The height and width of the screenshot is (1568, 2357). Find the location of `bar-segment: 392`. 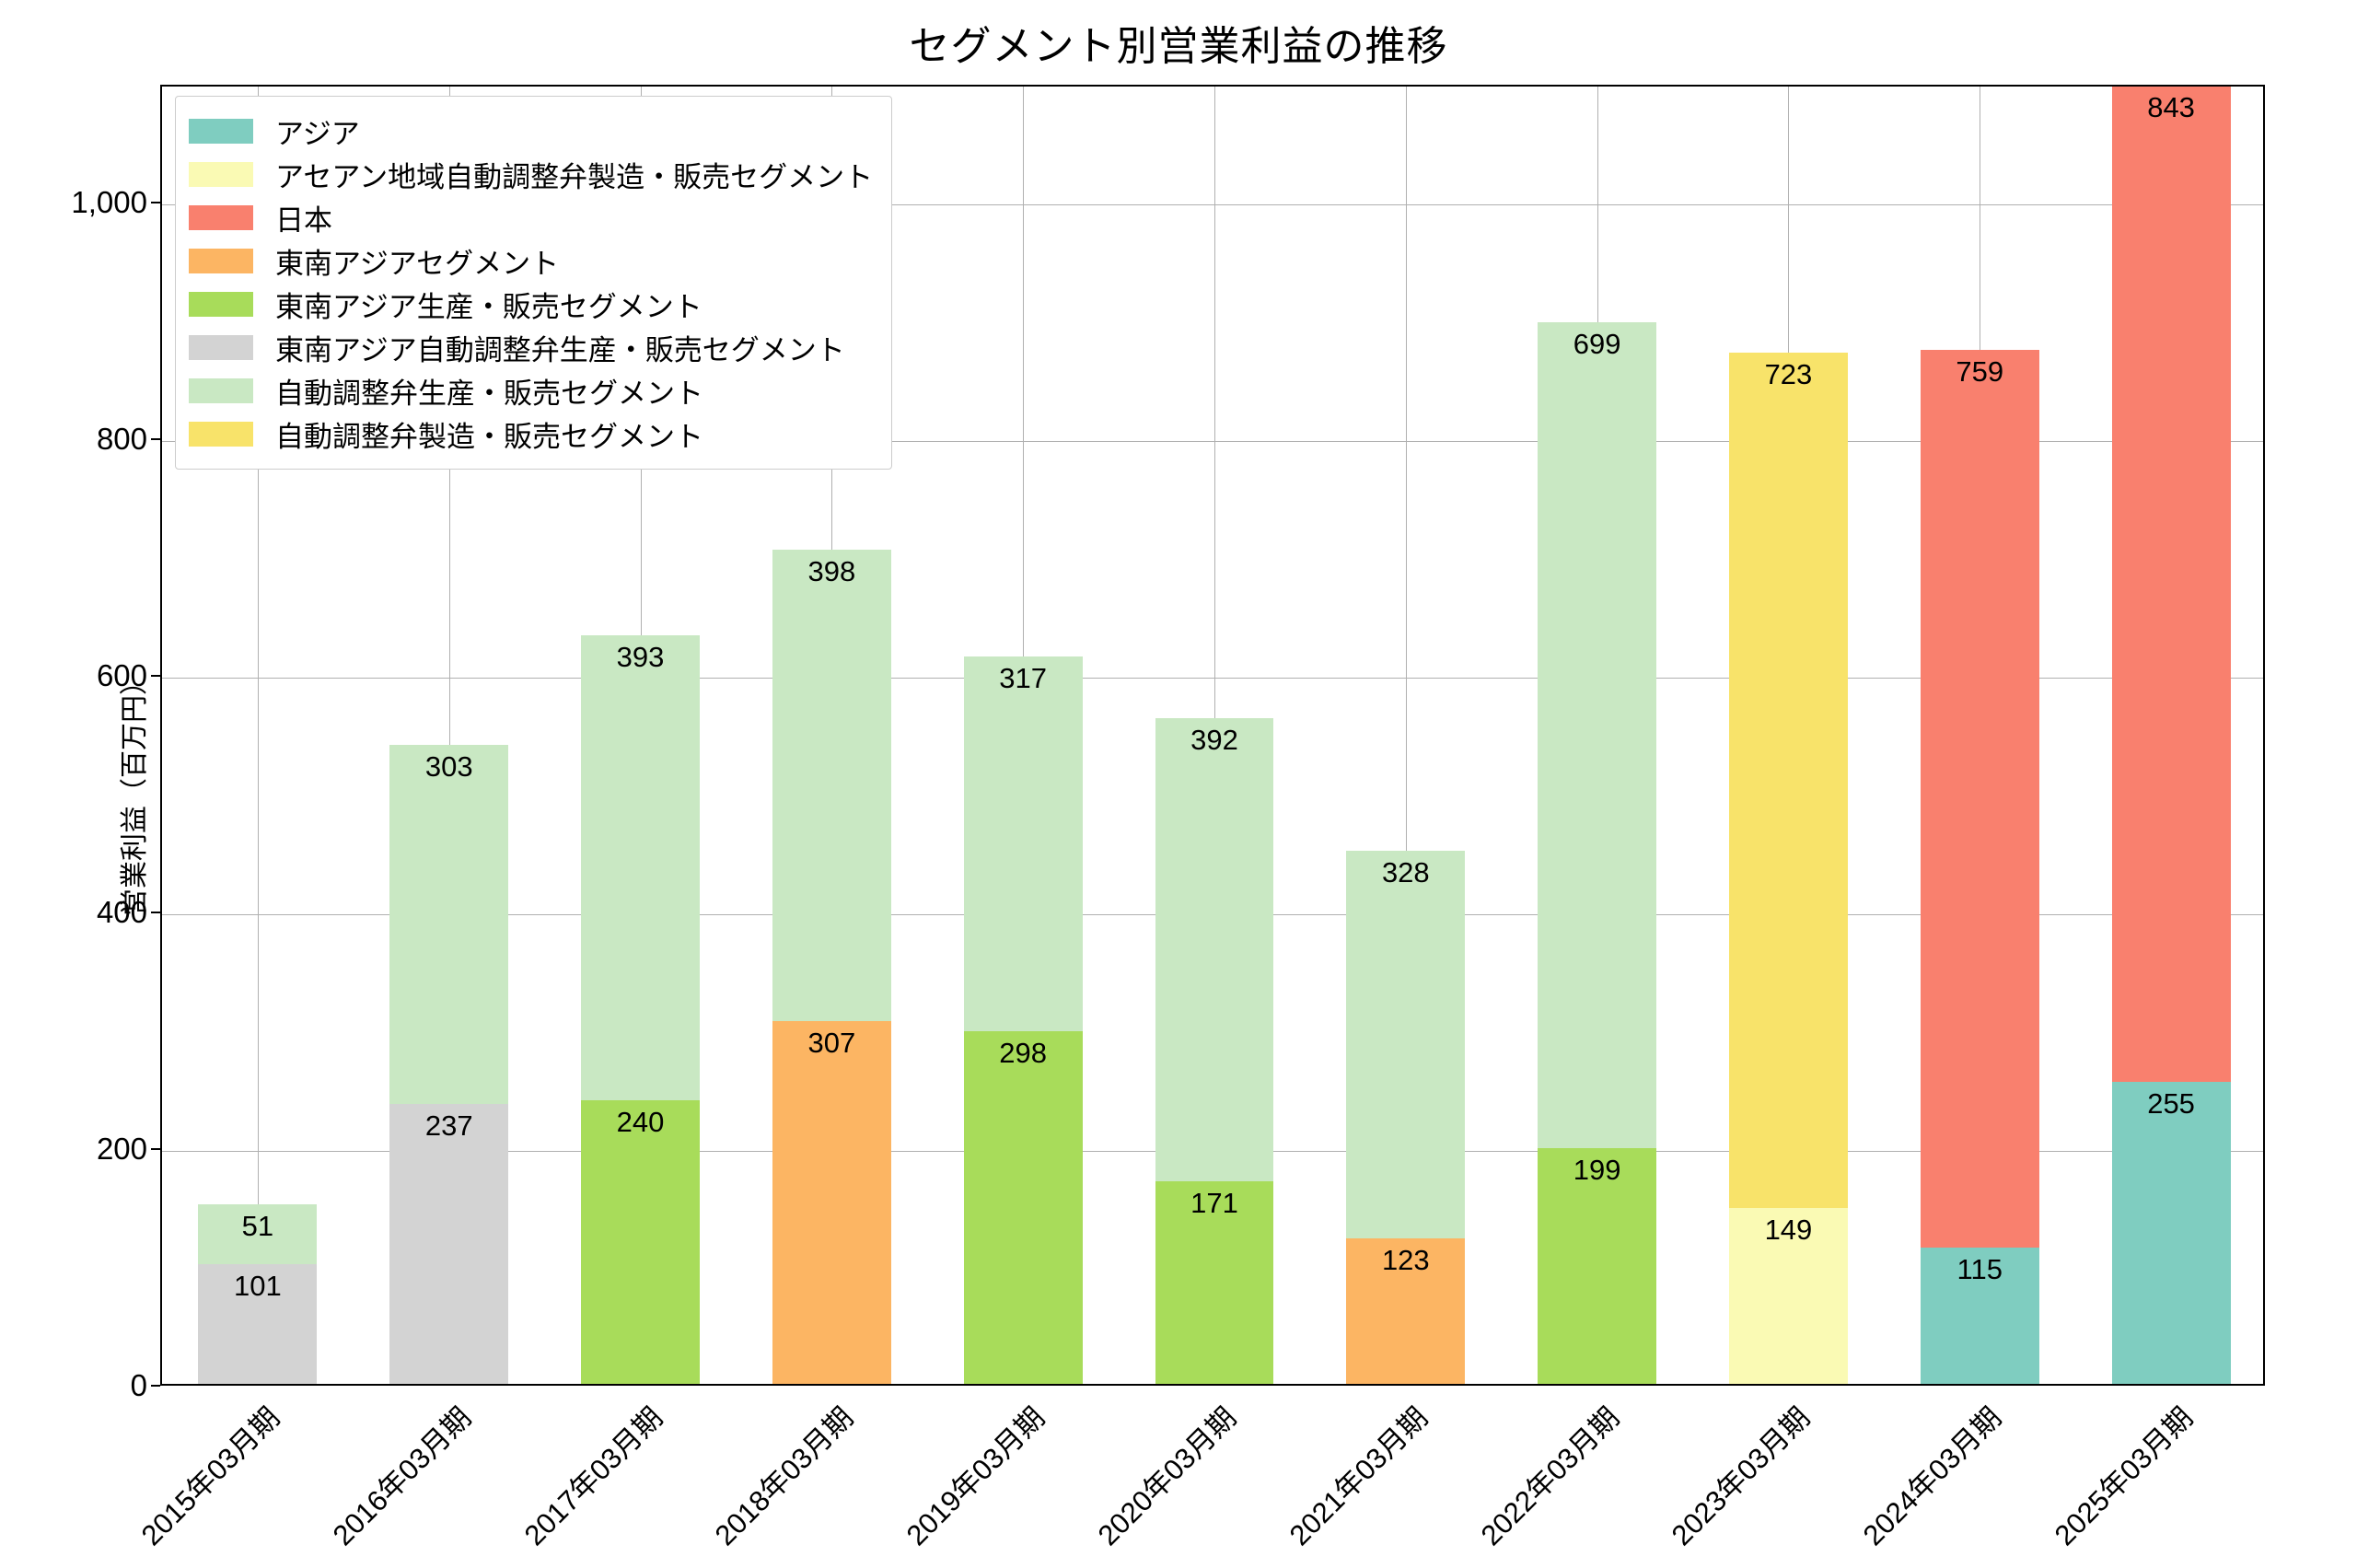

bar-segment: 392 is located at coordinates (1214, 949).